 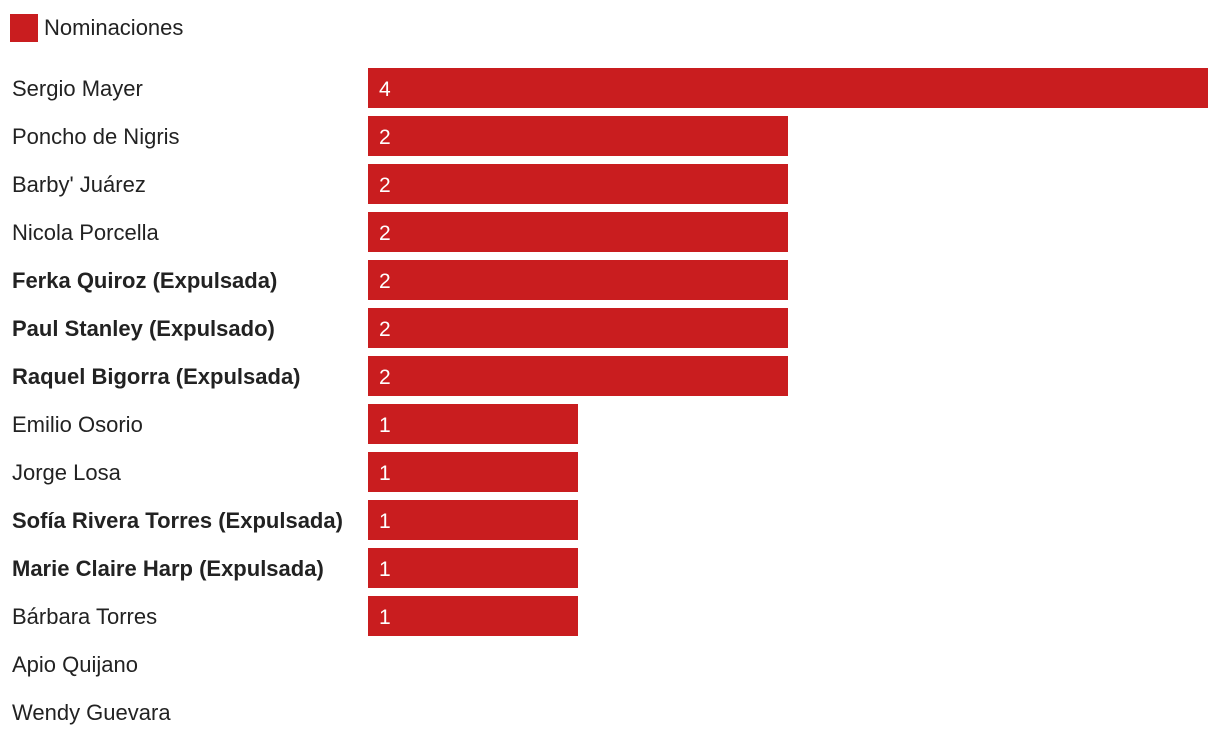 What do you see at coordinates (177, 520) in the screenshot?
I see `category-label: Sofía Rivera Torres (Expulsada)` at bounding box center [177, 520].